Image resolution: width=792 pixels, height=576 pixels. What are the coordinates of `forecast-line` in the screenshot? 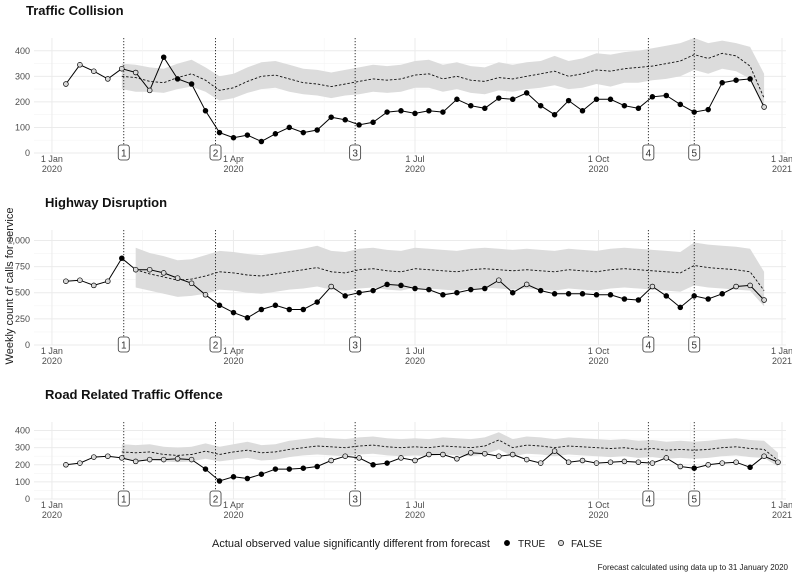 It's located at (450, 278).